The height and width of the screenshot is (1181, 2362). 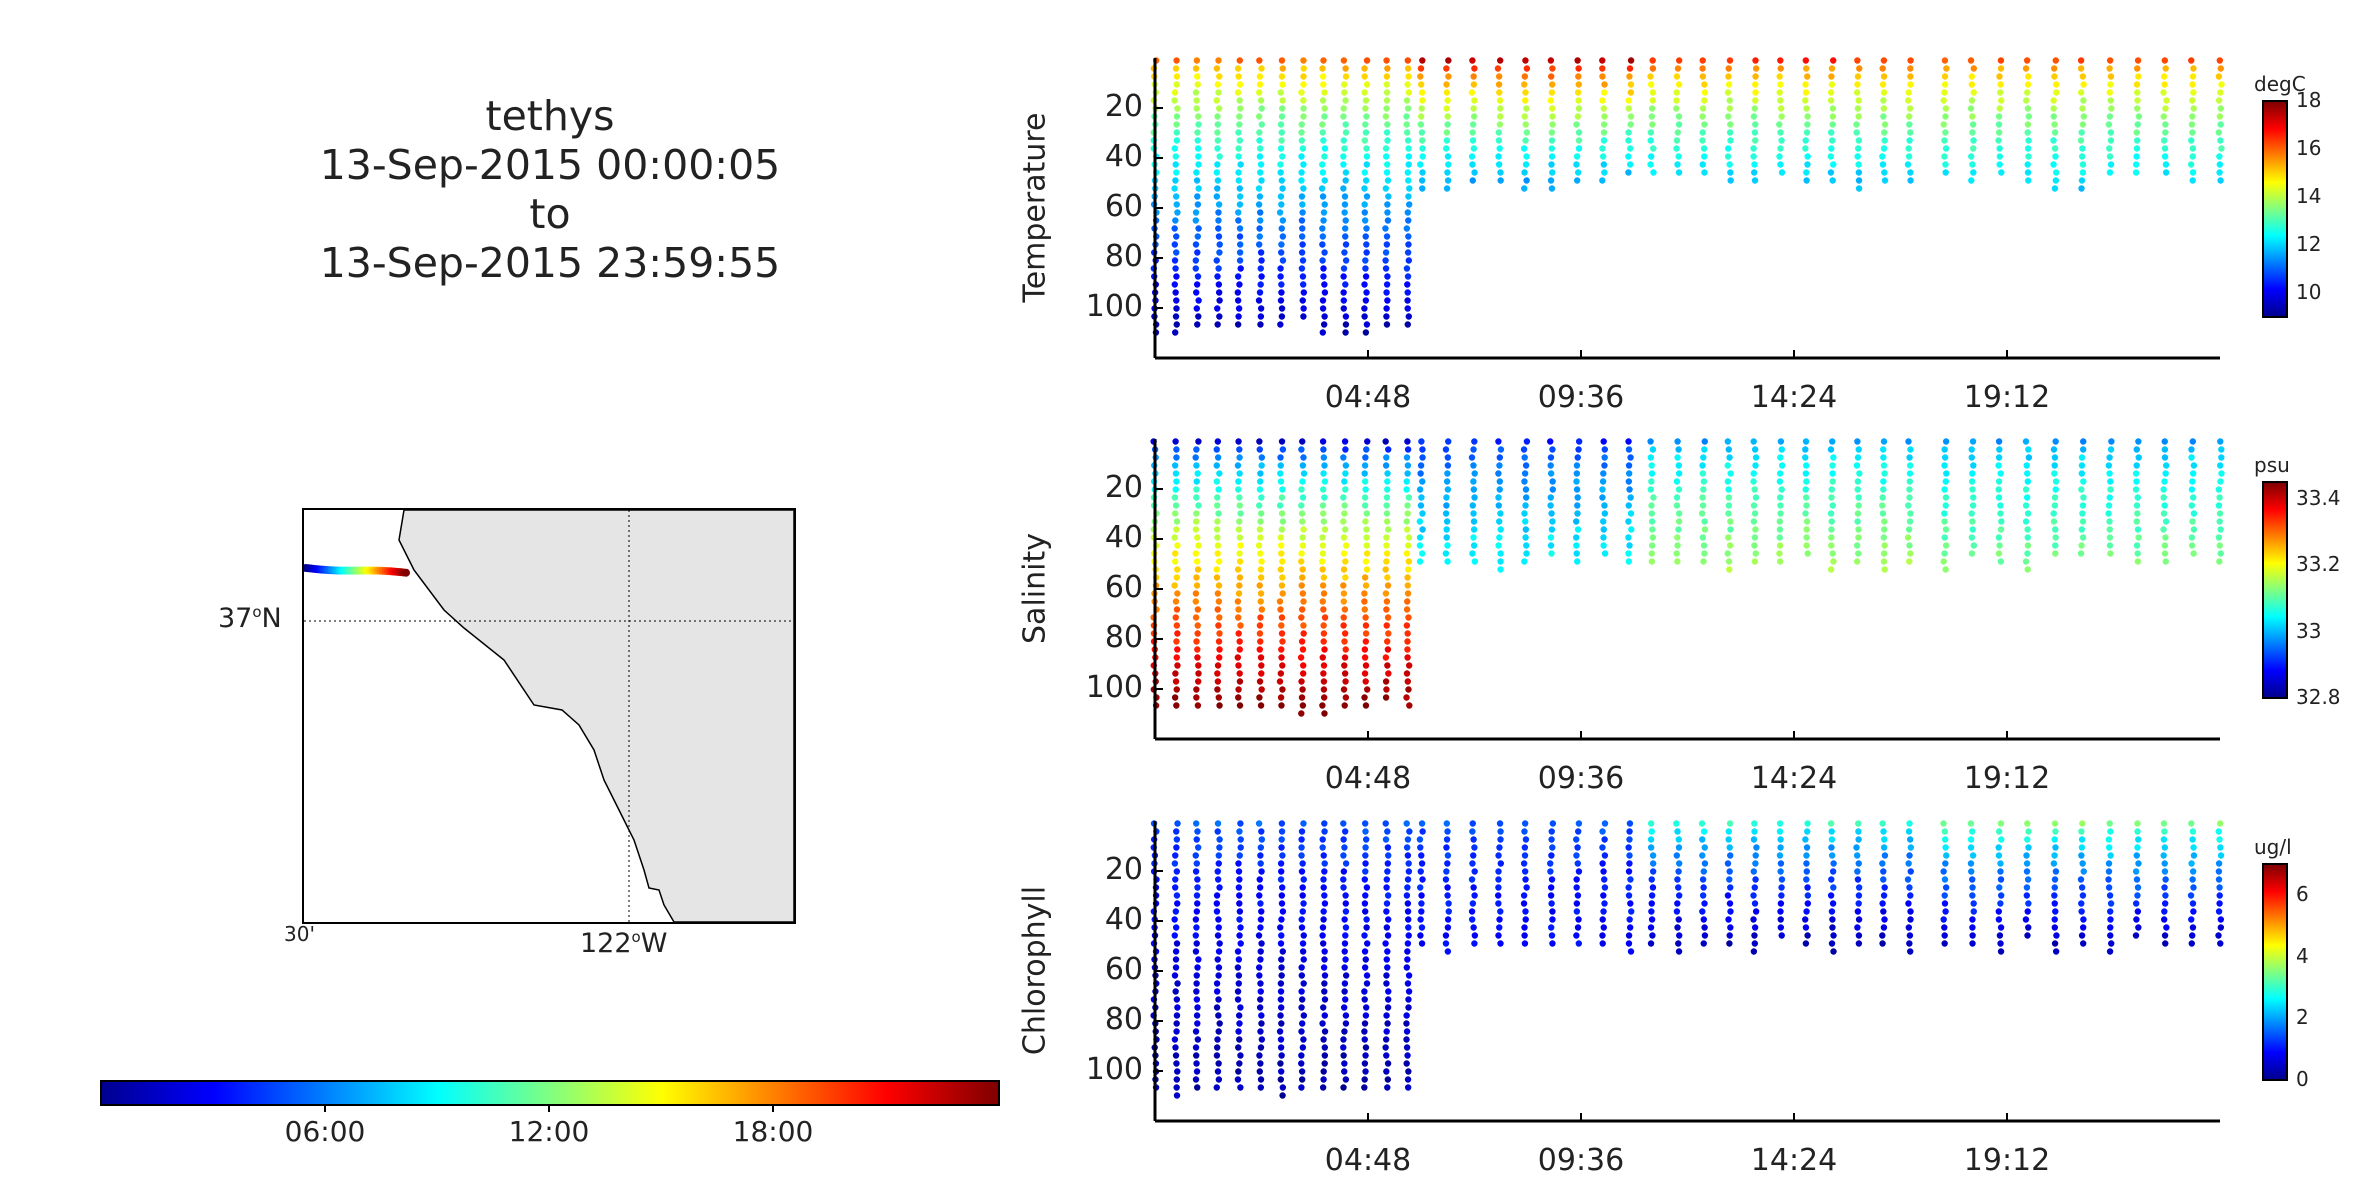 I want to click on start-time: 13-Sep-2015 00:00:05, so click(x=550, y=165).